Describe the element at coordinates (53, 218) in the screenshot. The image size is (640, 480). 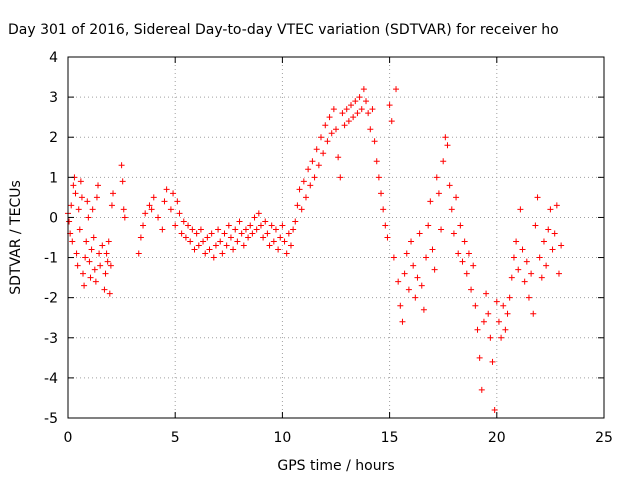
I see `y-tick-label: 0` at that location.